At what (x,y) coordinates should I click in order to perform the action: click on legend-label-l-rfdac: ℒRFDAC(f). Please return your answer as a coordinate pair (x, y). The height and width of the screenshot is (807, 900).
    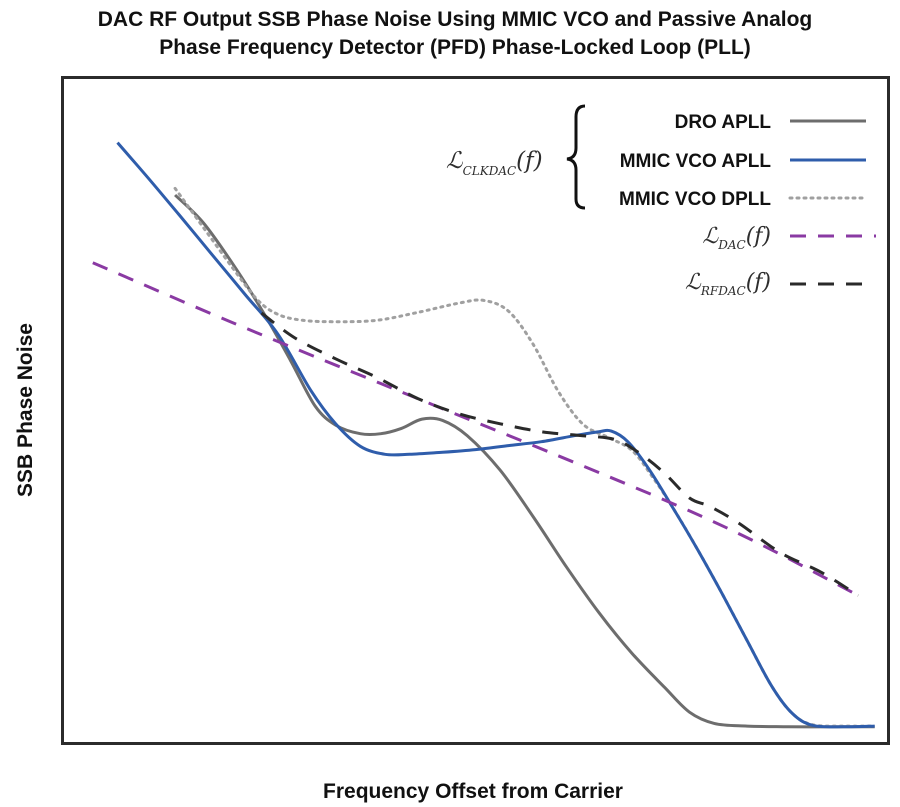
    Looking at the image, I should click on (728, 284).